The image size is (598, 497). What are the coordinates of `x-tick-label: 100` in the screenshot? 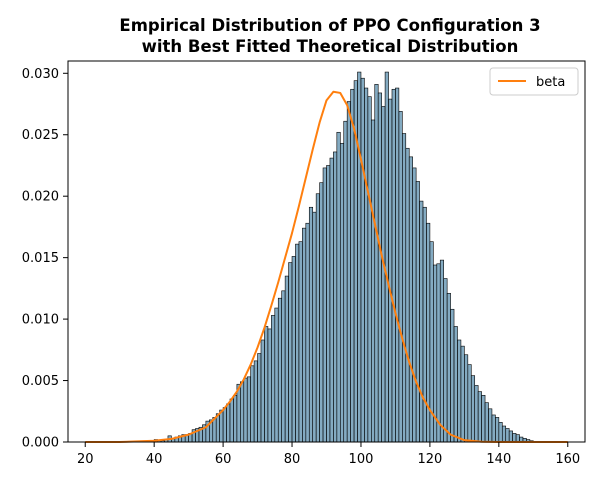 It's located at (361, 459).